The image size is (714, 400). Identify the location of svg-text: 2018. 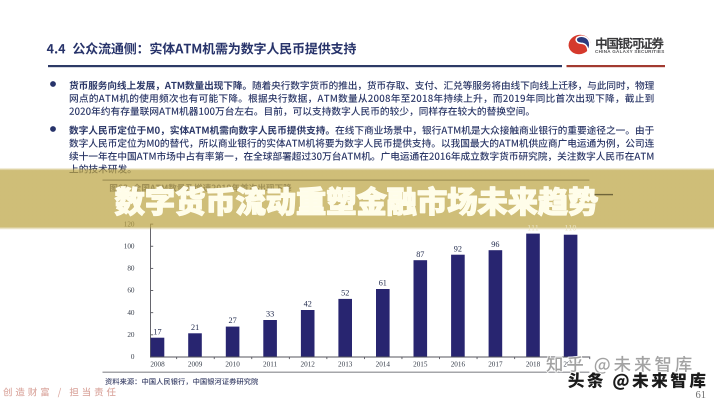
(533, 364).